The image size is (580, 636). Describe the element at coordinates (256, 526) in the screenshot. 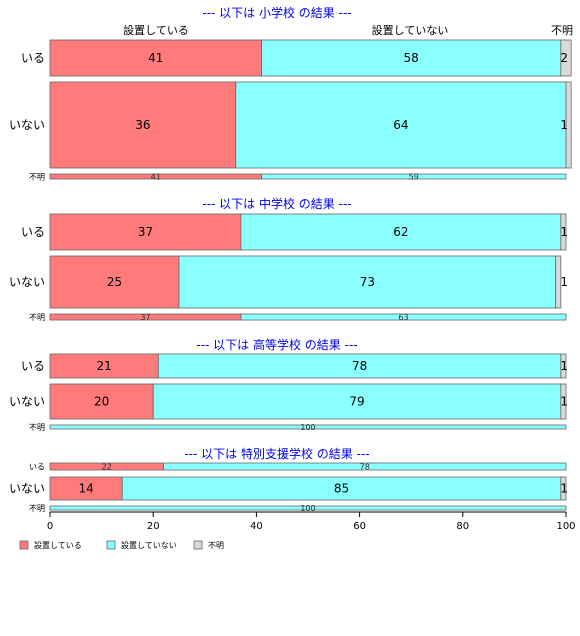

I see `x-tick-label: 40` at that location.